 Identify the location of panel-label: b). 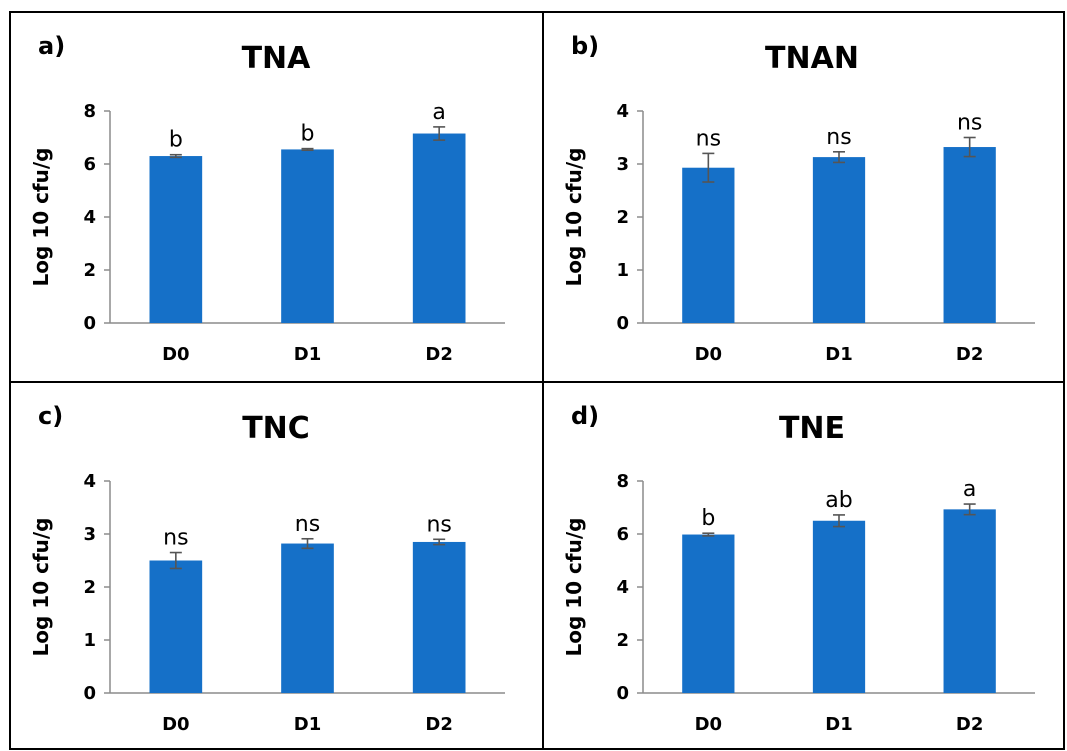
(585, 46).